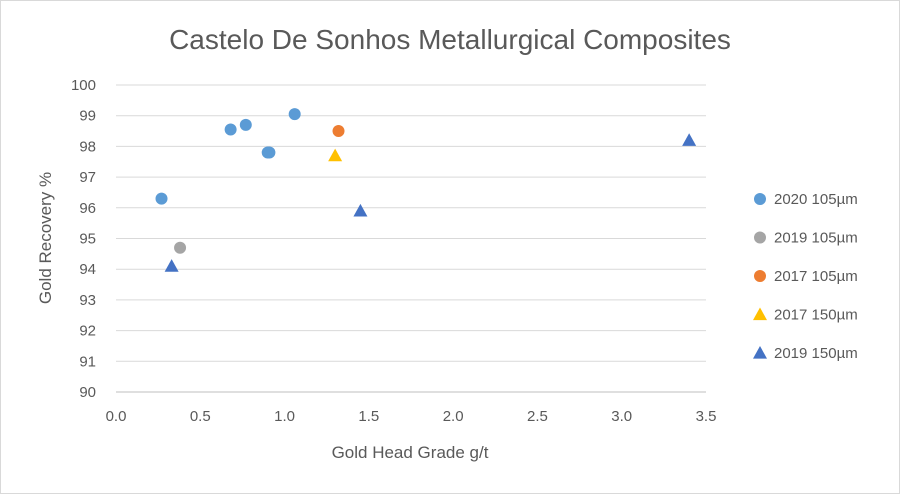 This screenshot has width=900, height=494. Describe the element at coordinates (706, 416) in the screenshot. I see `x-tick-label: 3.5` at that location.